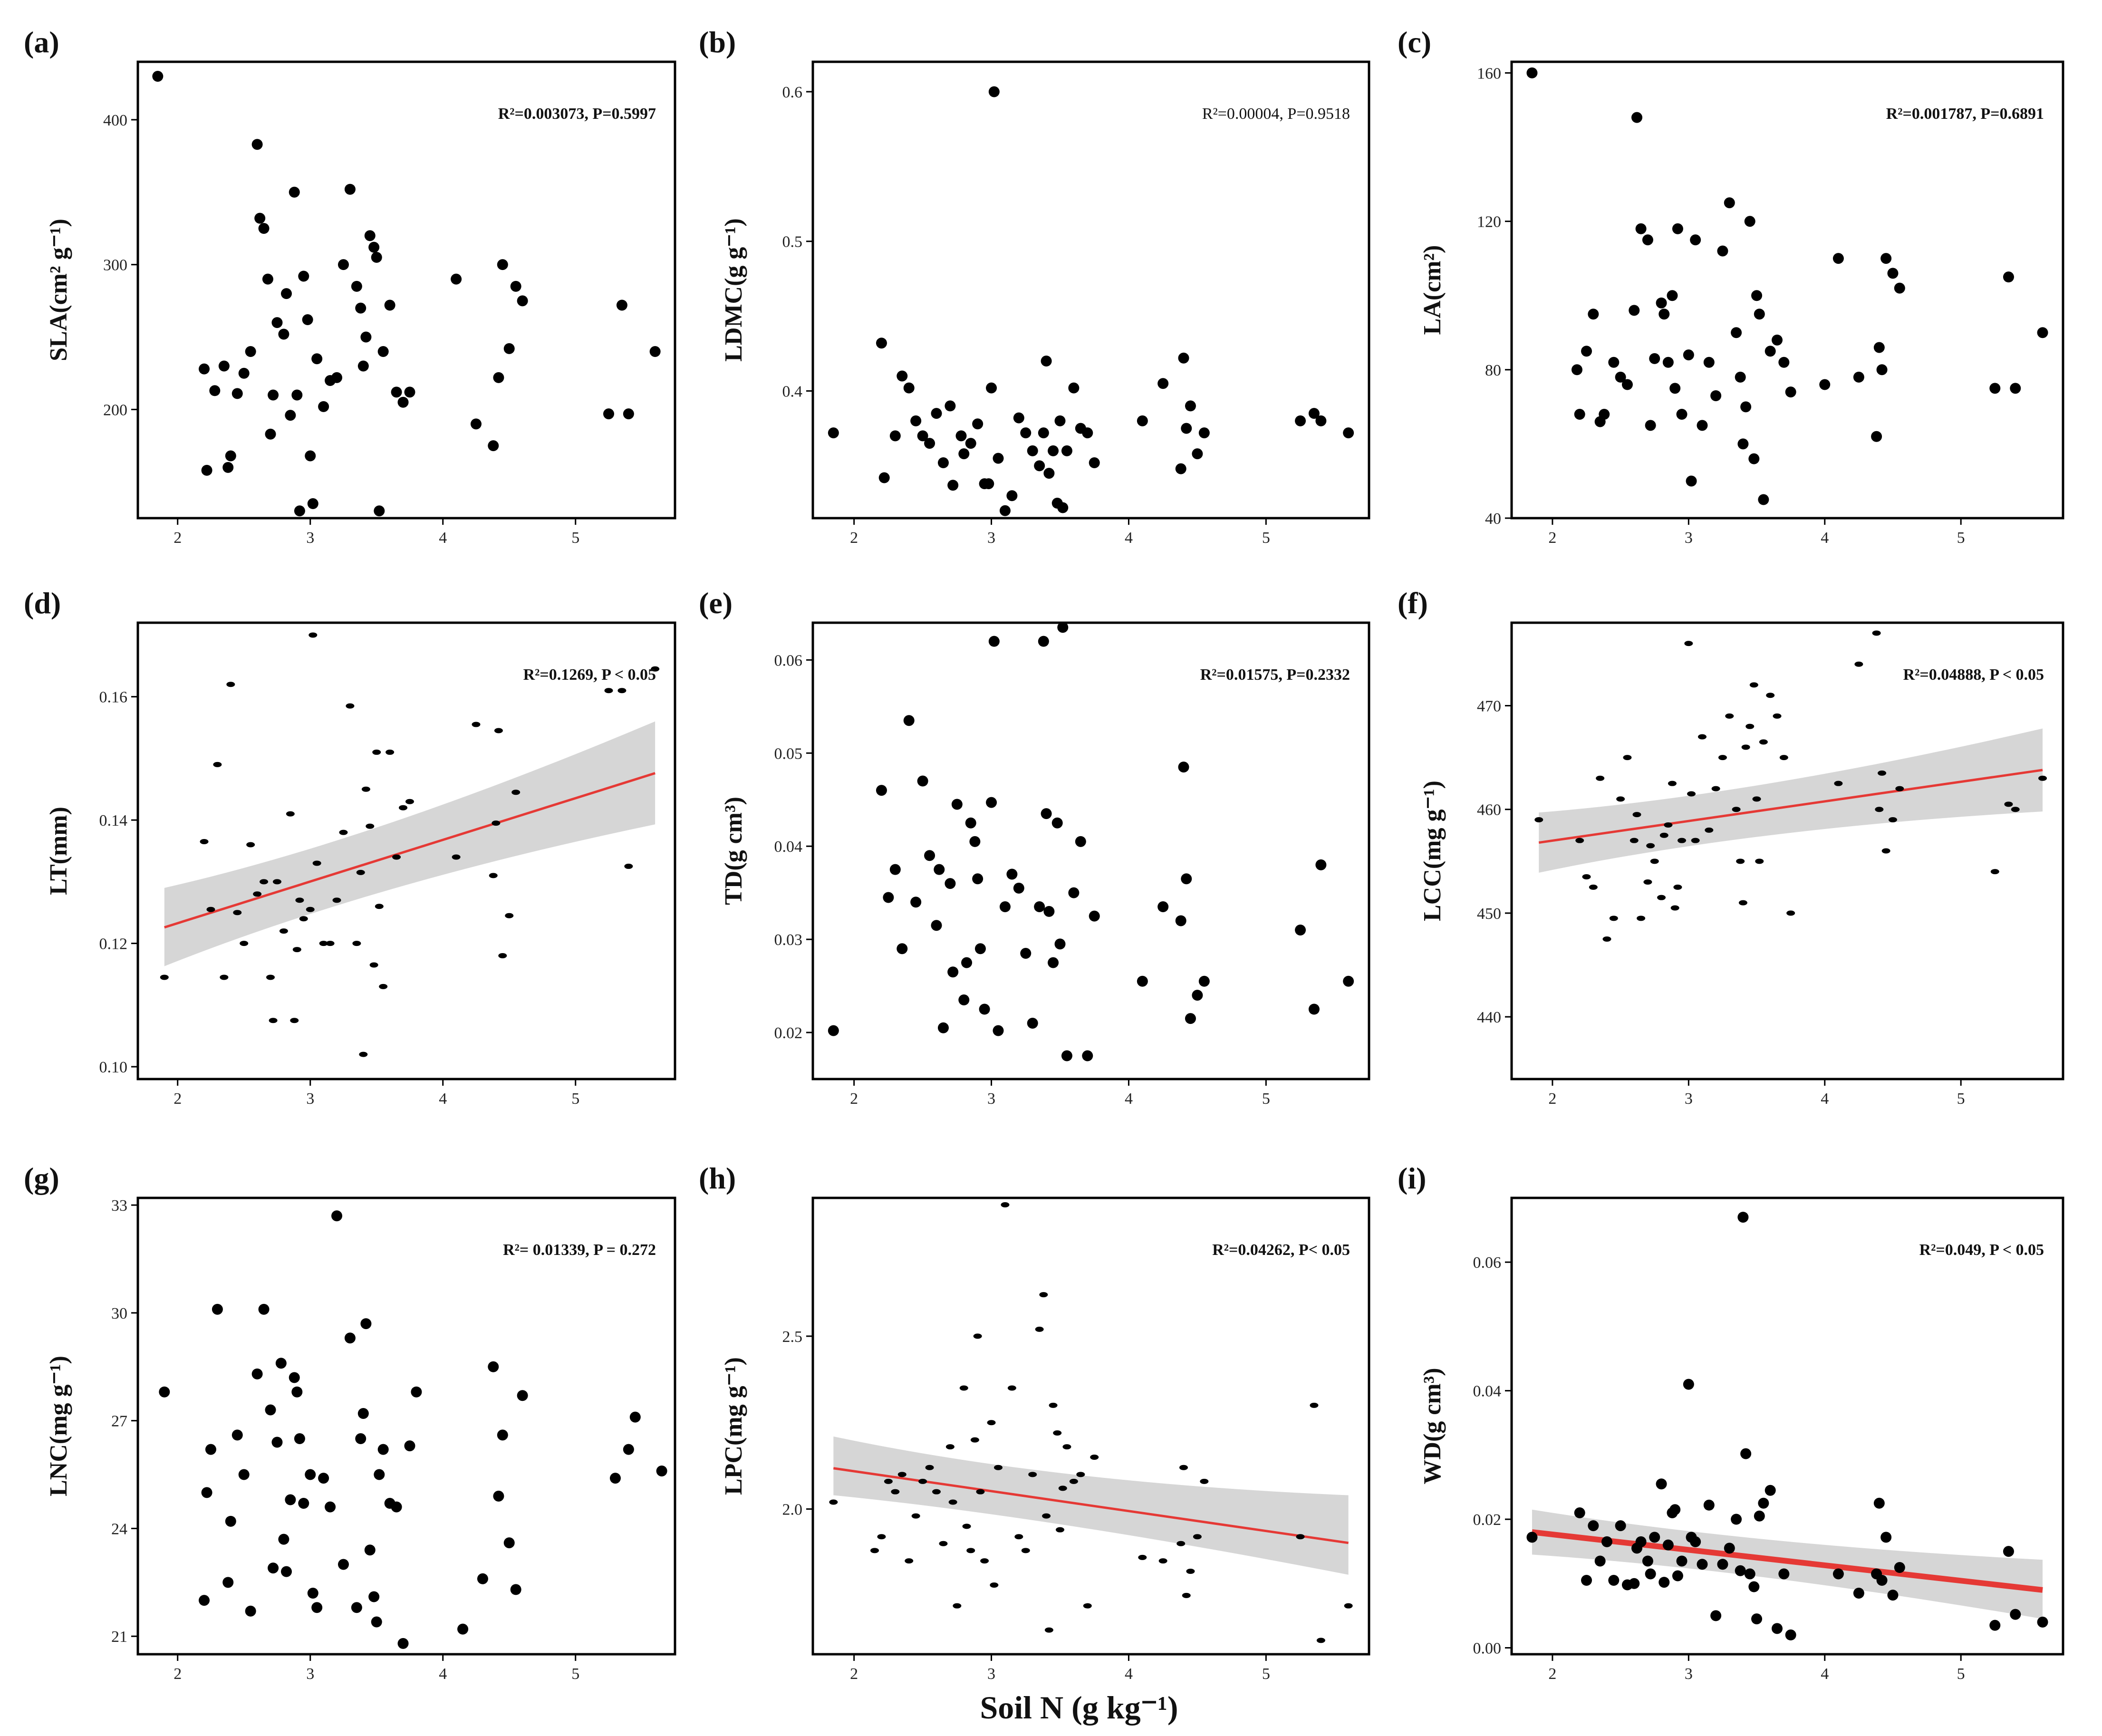 The height and width of the screenshot is (1736, 2102). I want to click on y-axis-title: SLA(cm² g⁻¹), so click(58, 290).